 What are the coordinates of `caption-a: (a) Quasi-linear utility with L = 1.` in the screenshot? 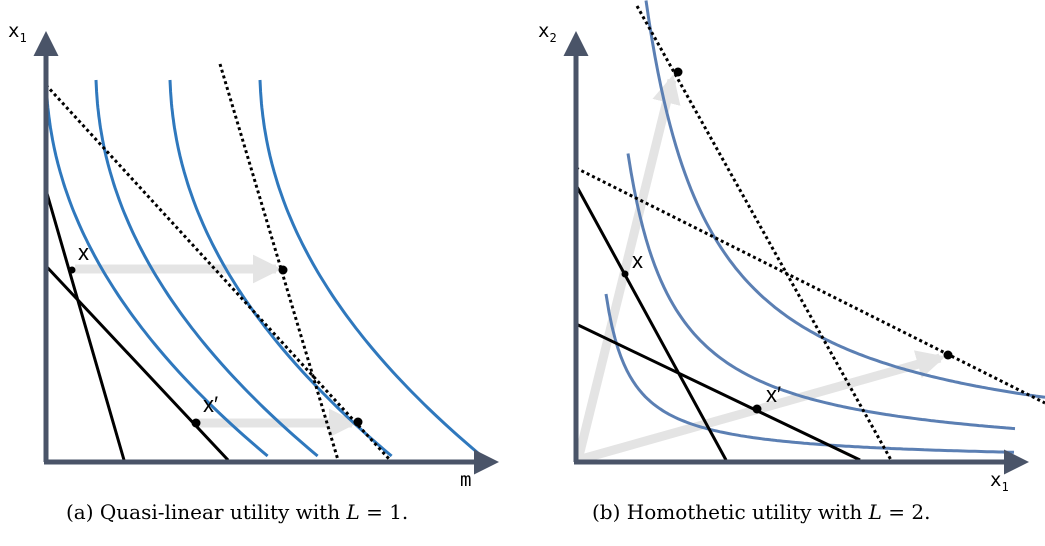 It's located at (237, 512).